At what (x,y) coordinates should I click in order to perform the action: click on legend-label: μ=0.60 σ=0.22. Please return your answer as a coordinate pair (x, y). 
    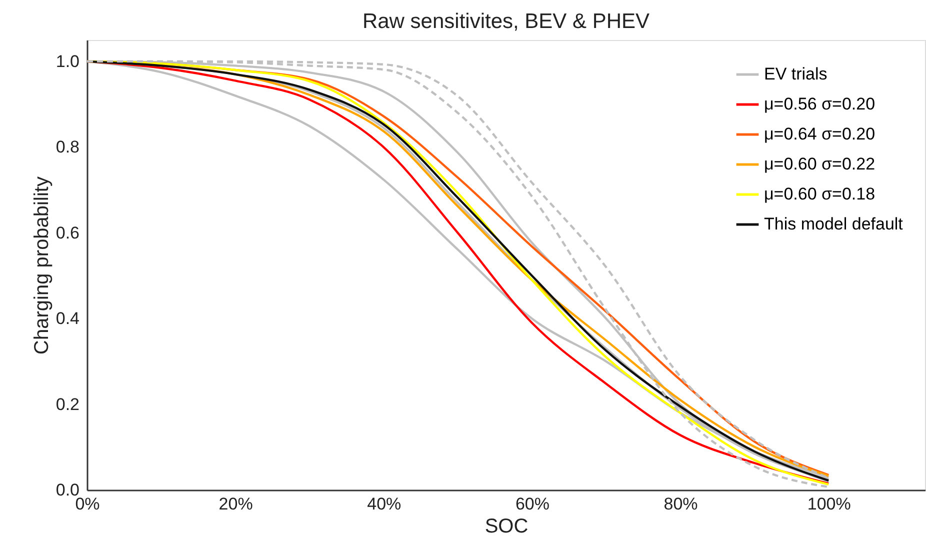
    Looking at the image, I should click on (820, 164).